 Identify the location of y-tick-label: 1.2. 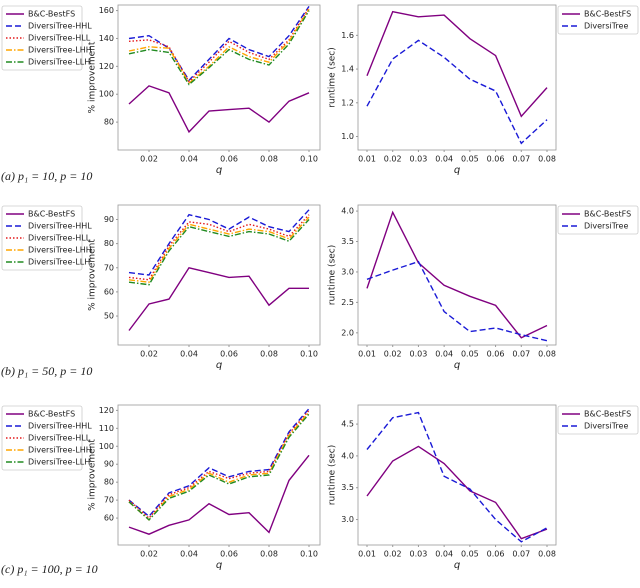
(347, 102).